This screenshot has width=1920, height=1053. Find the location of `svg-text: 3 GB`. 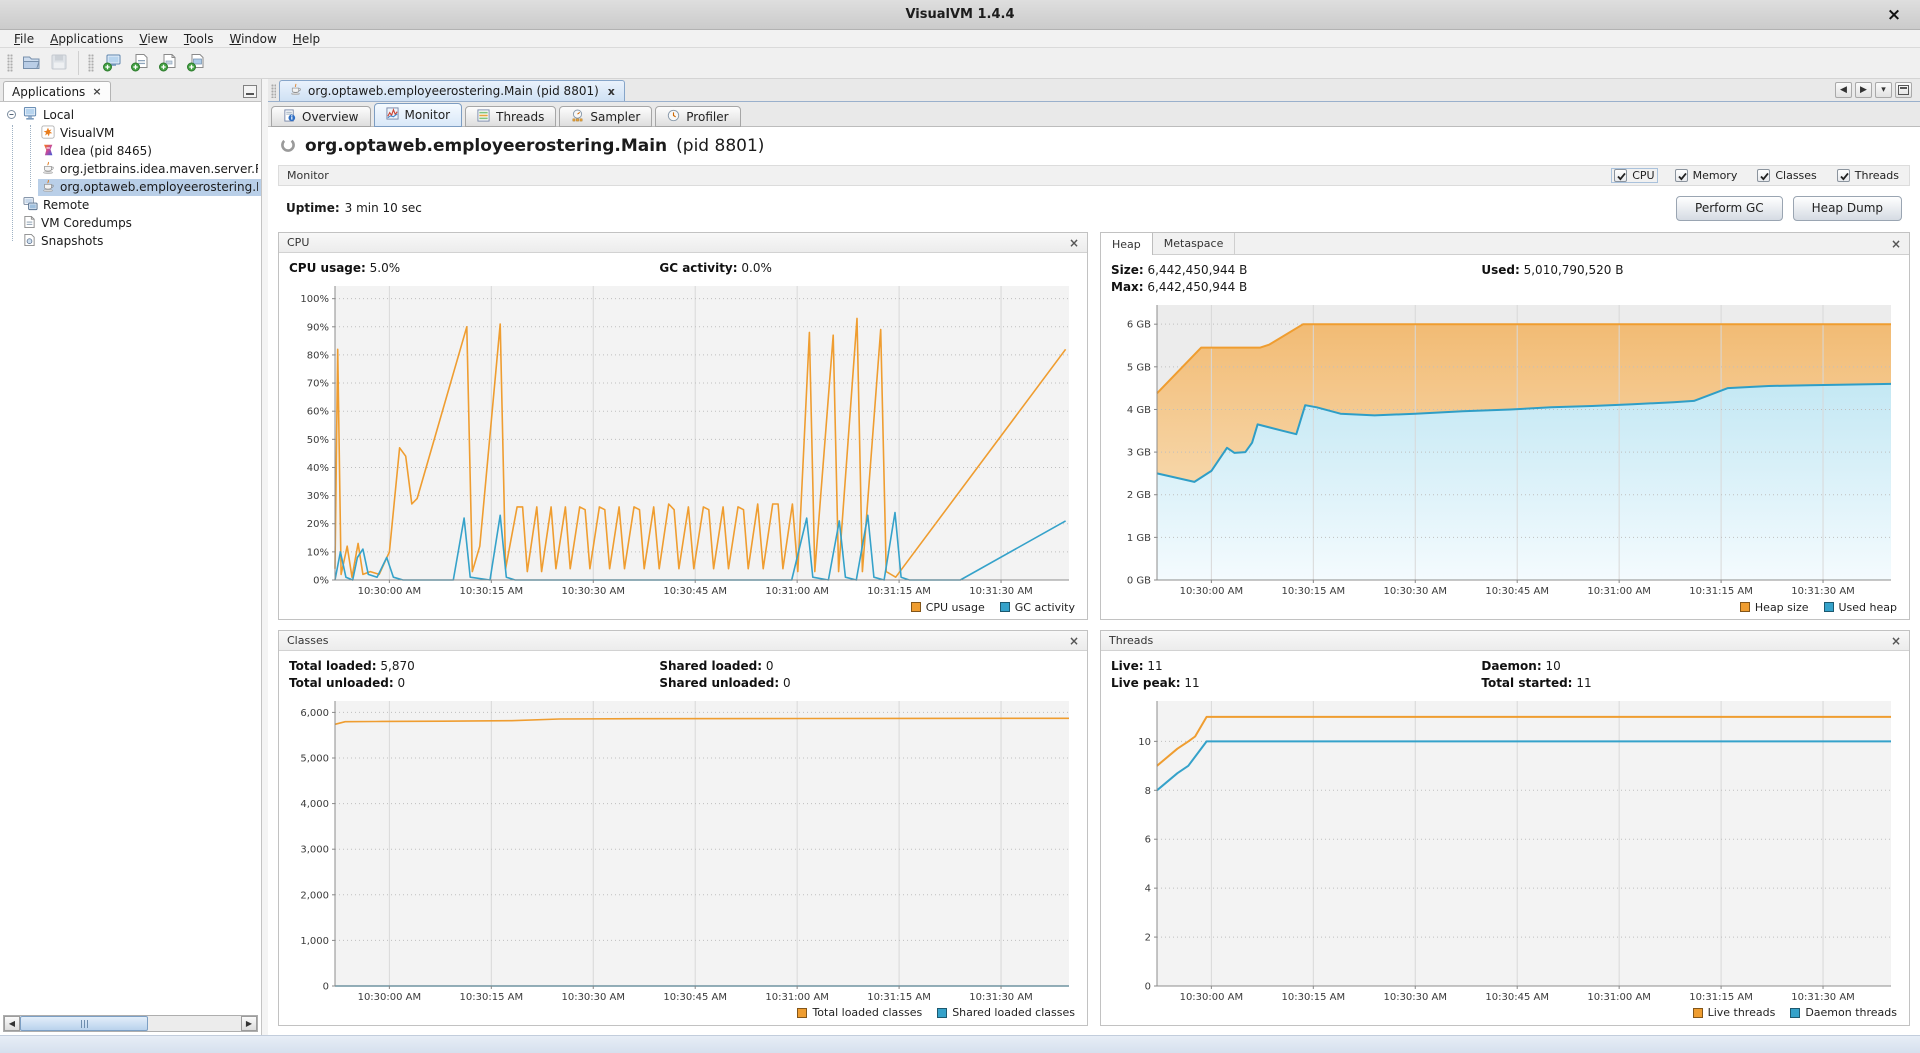

svg-text: 3 GB is located at coordinates (1139, 453).